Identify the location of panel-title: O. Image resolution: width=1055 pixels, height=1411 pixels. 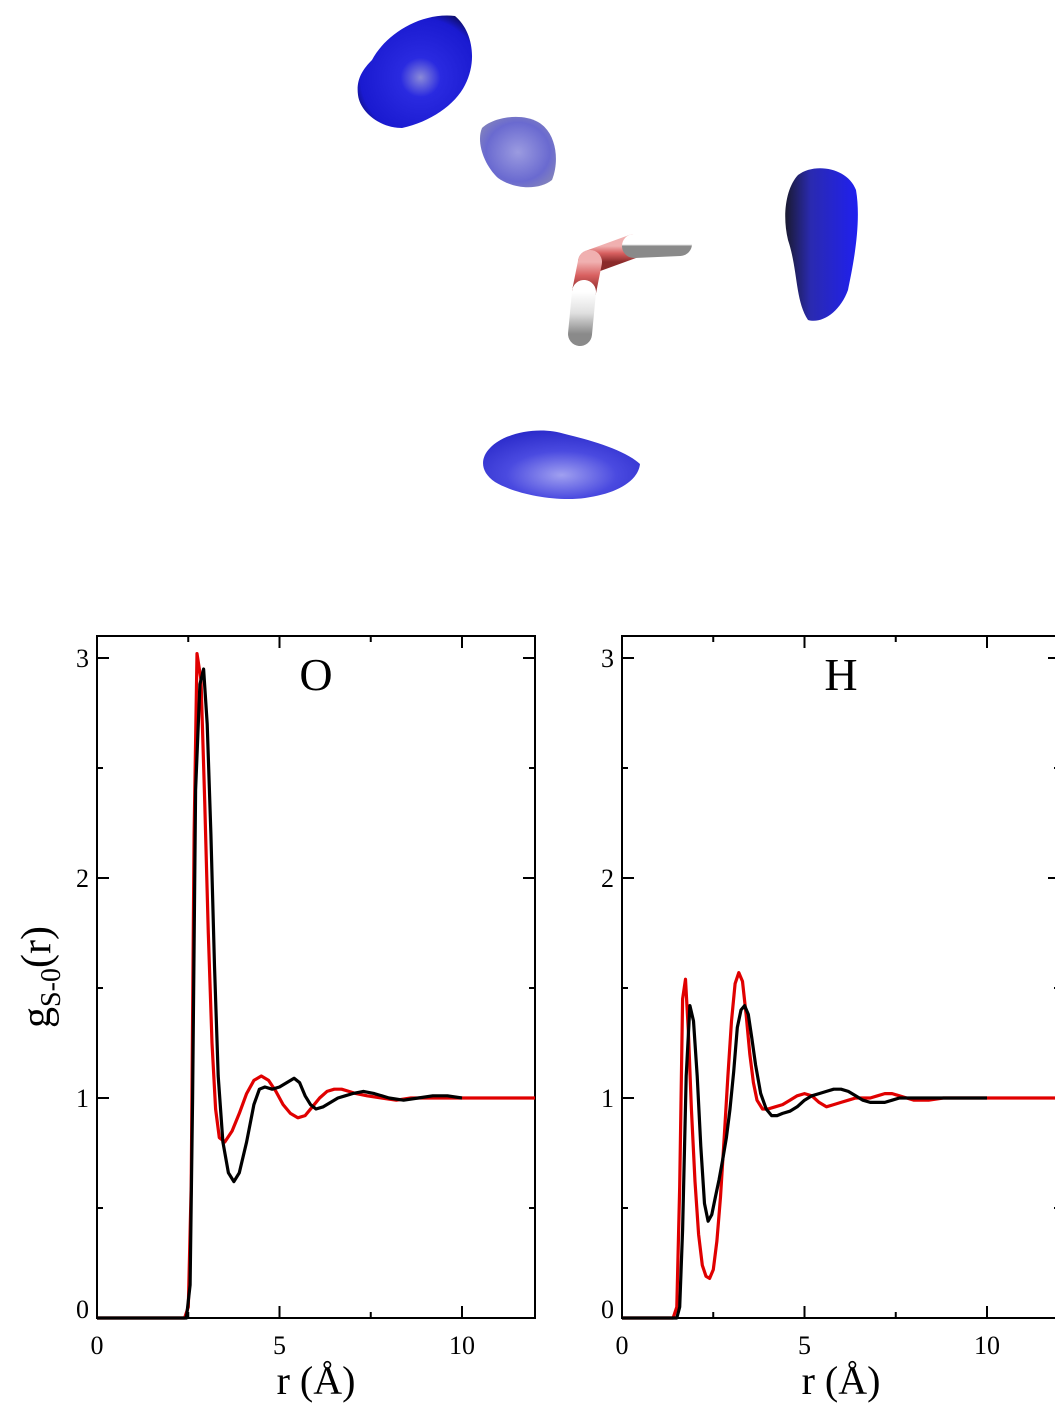
(315, 674).